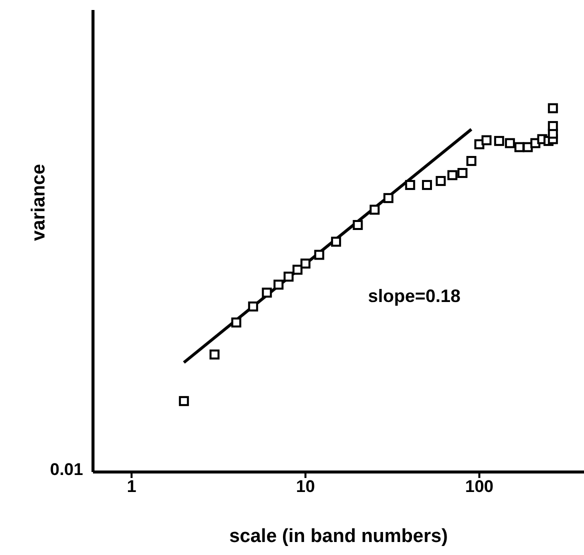 Image resolution: width=584 pixels, height=555 pixels. I want to click on x-tick-label: 100, so click(479, 486).